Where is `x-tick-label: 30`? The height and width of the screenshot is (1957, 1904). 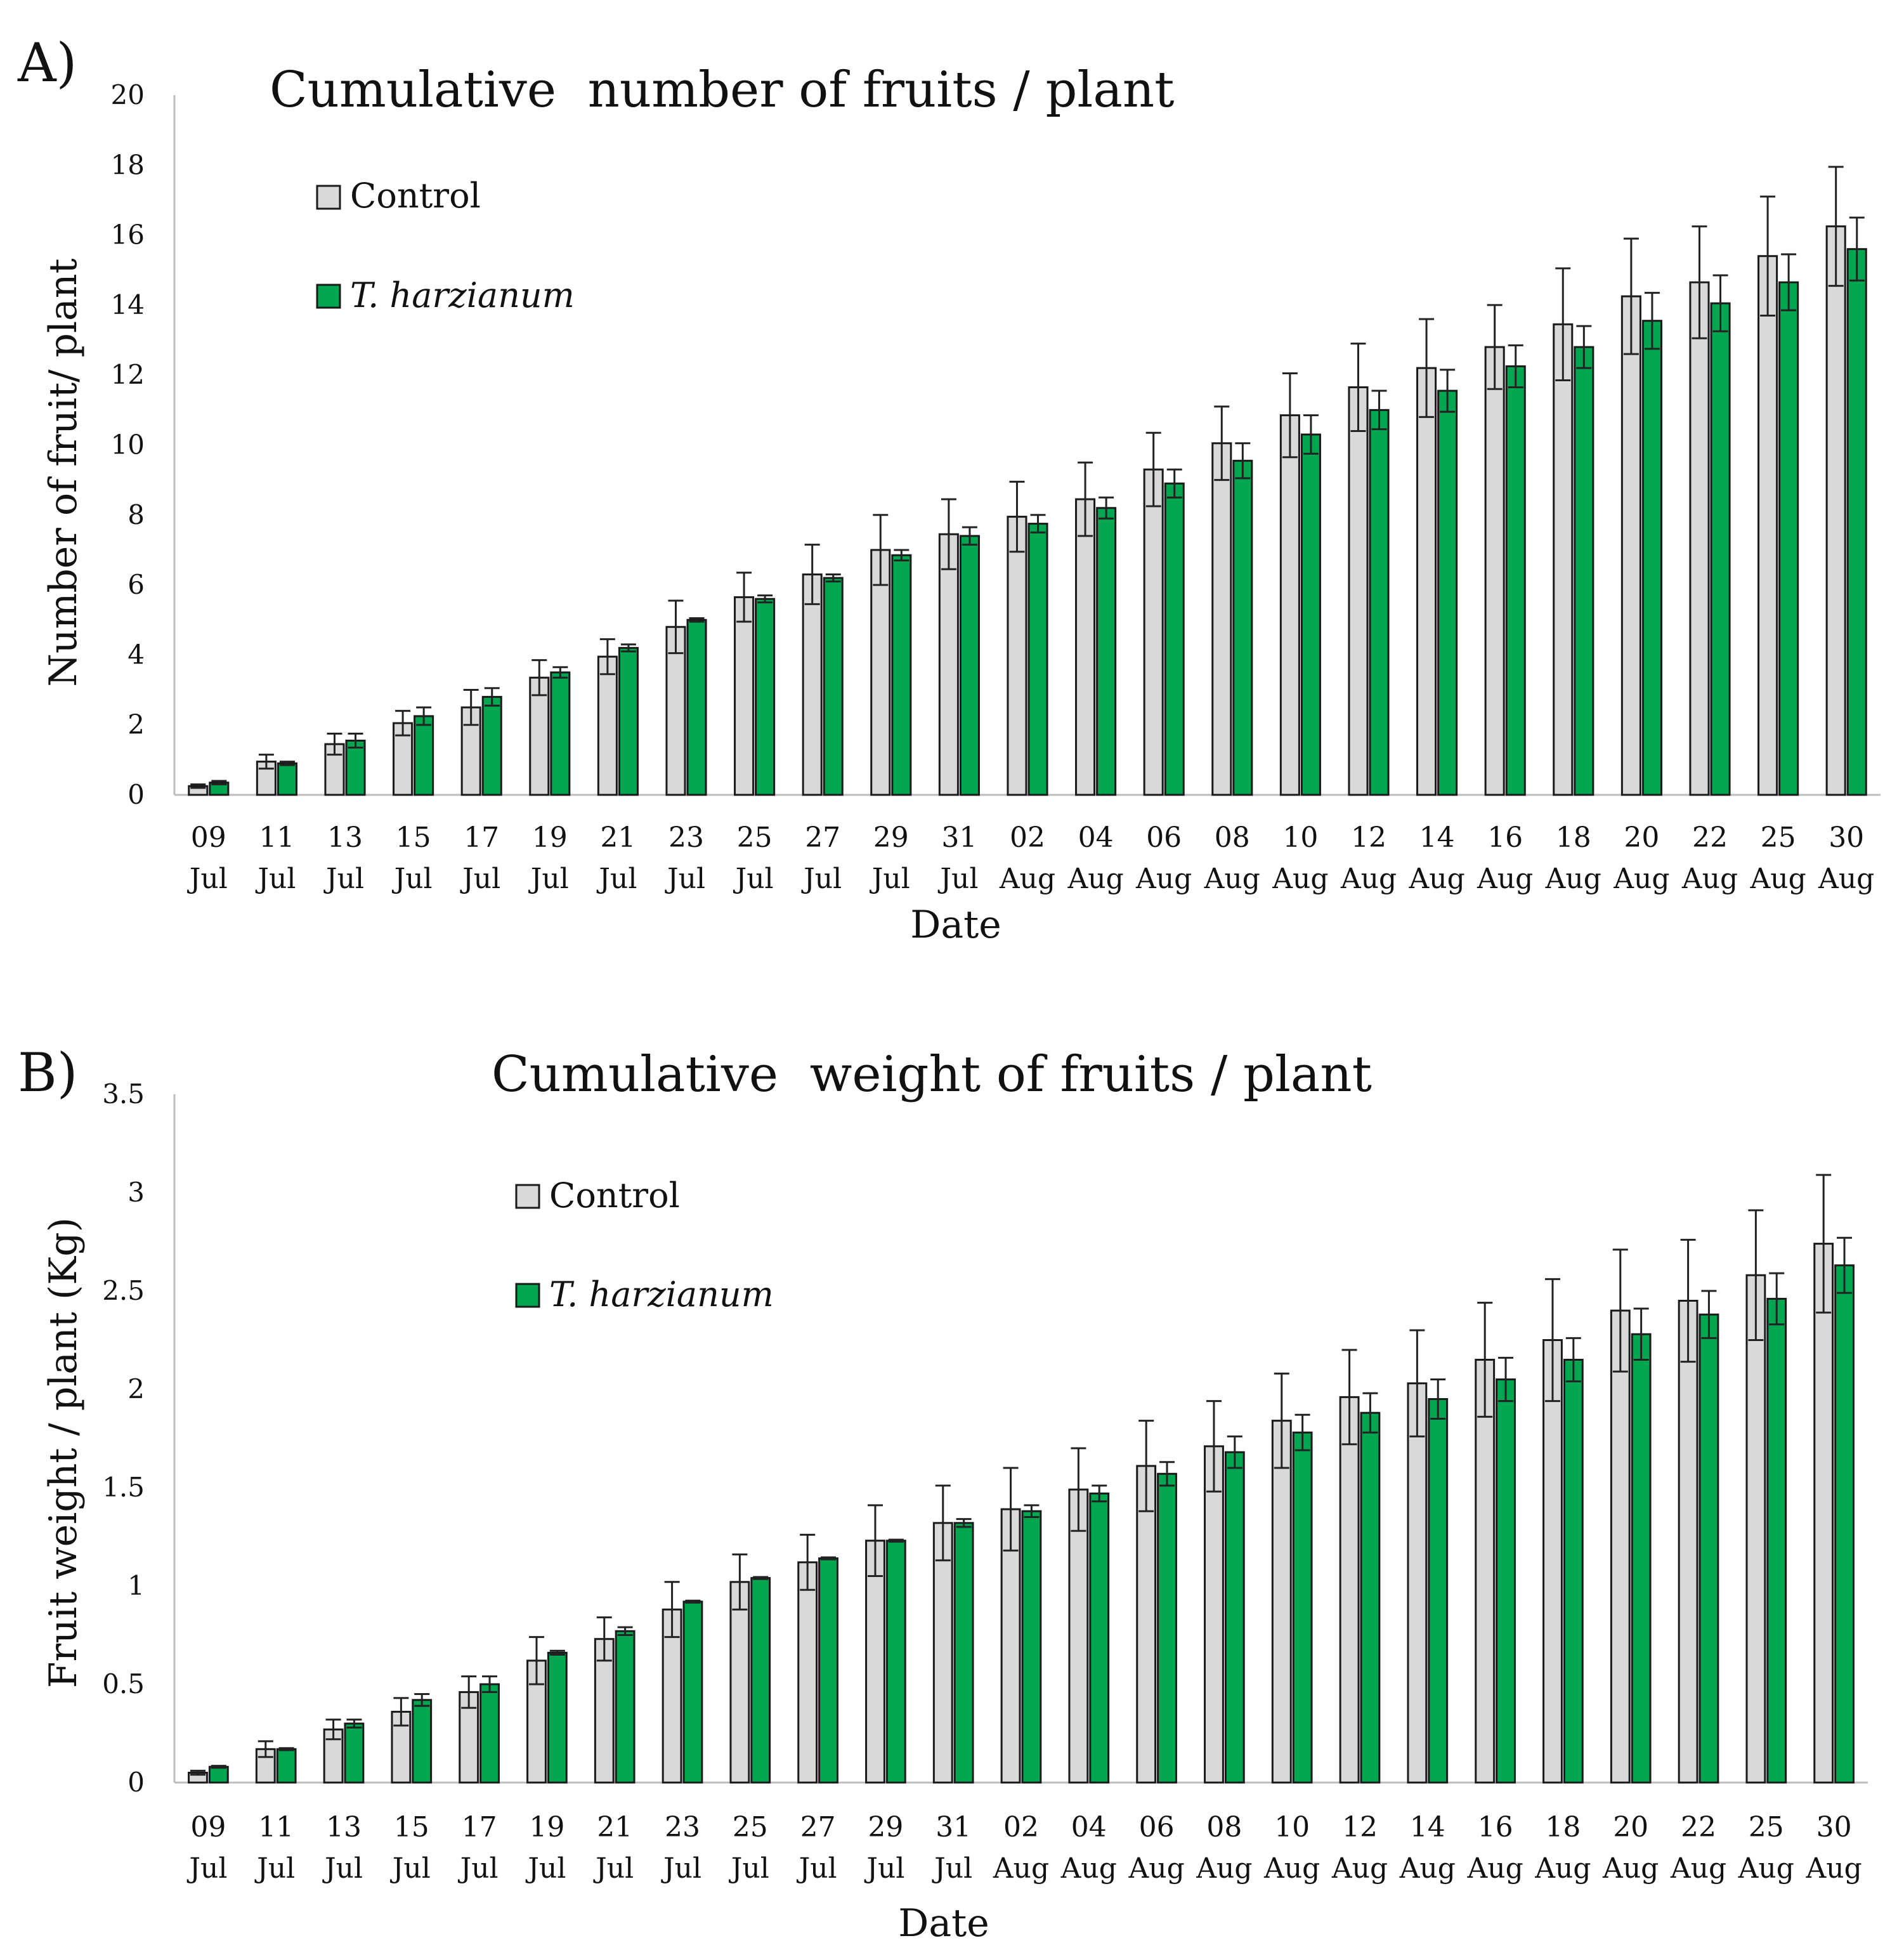 x-tick-label: 30 is located at coordinates (1846, 837).